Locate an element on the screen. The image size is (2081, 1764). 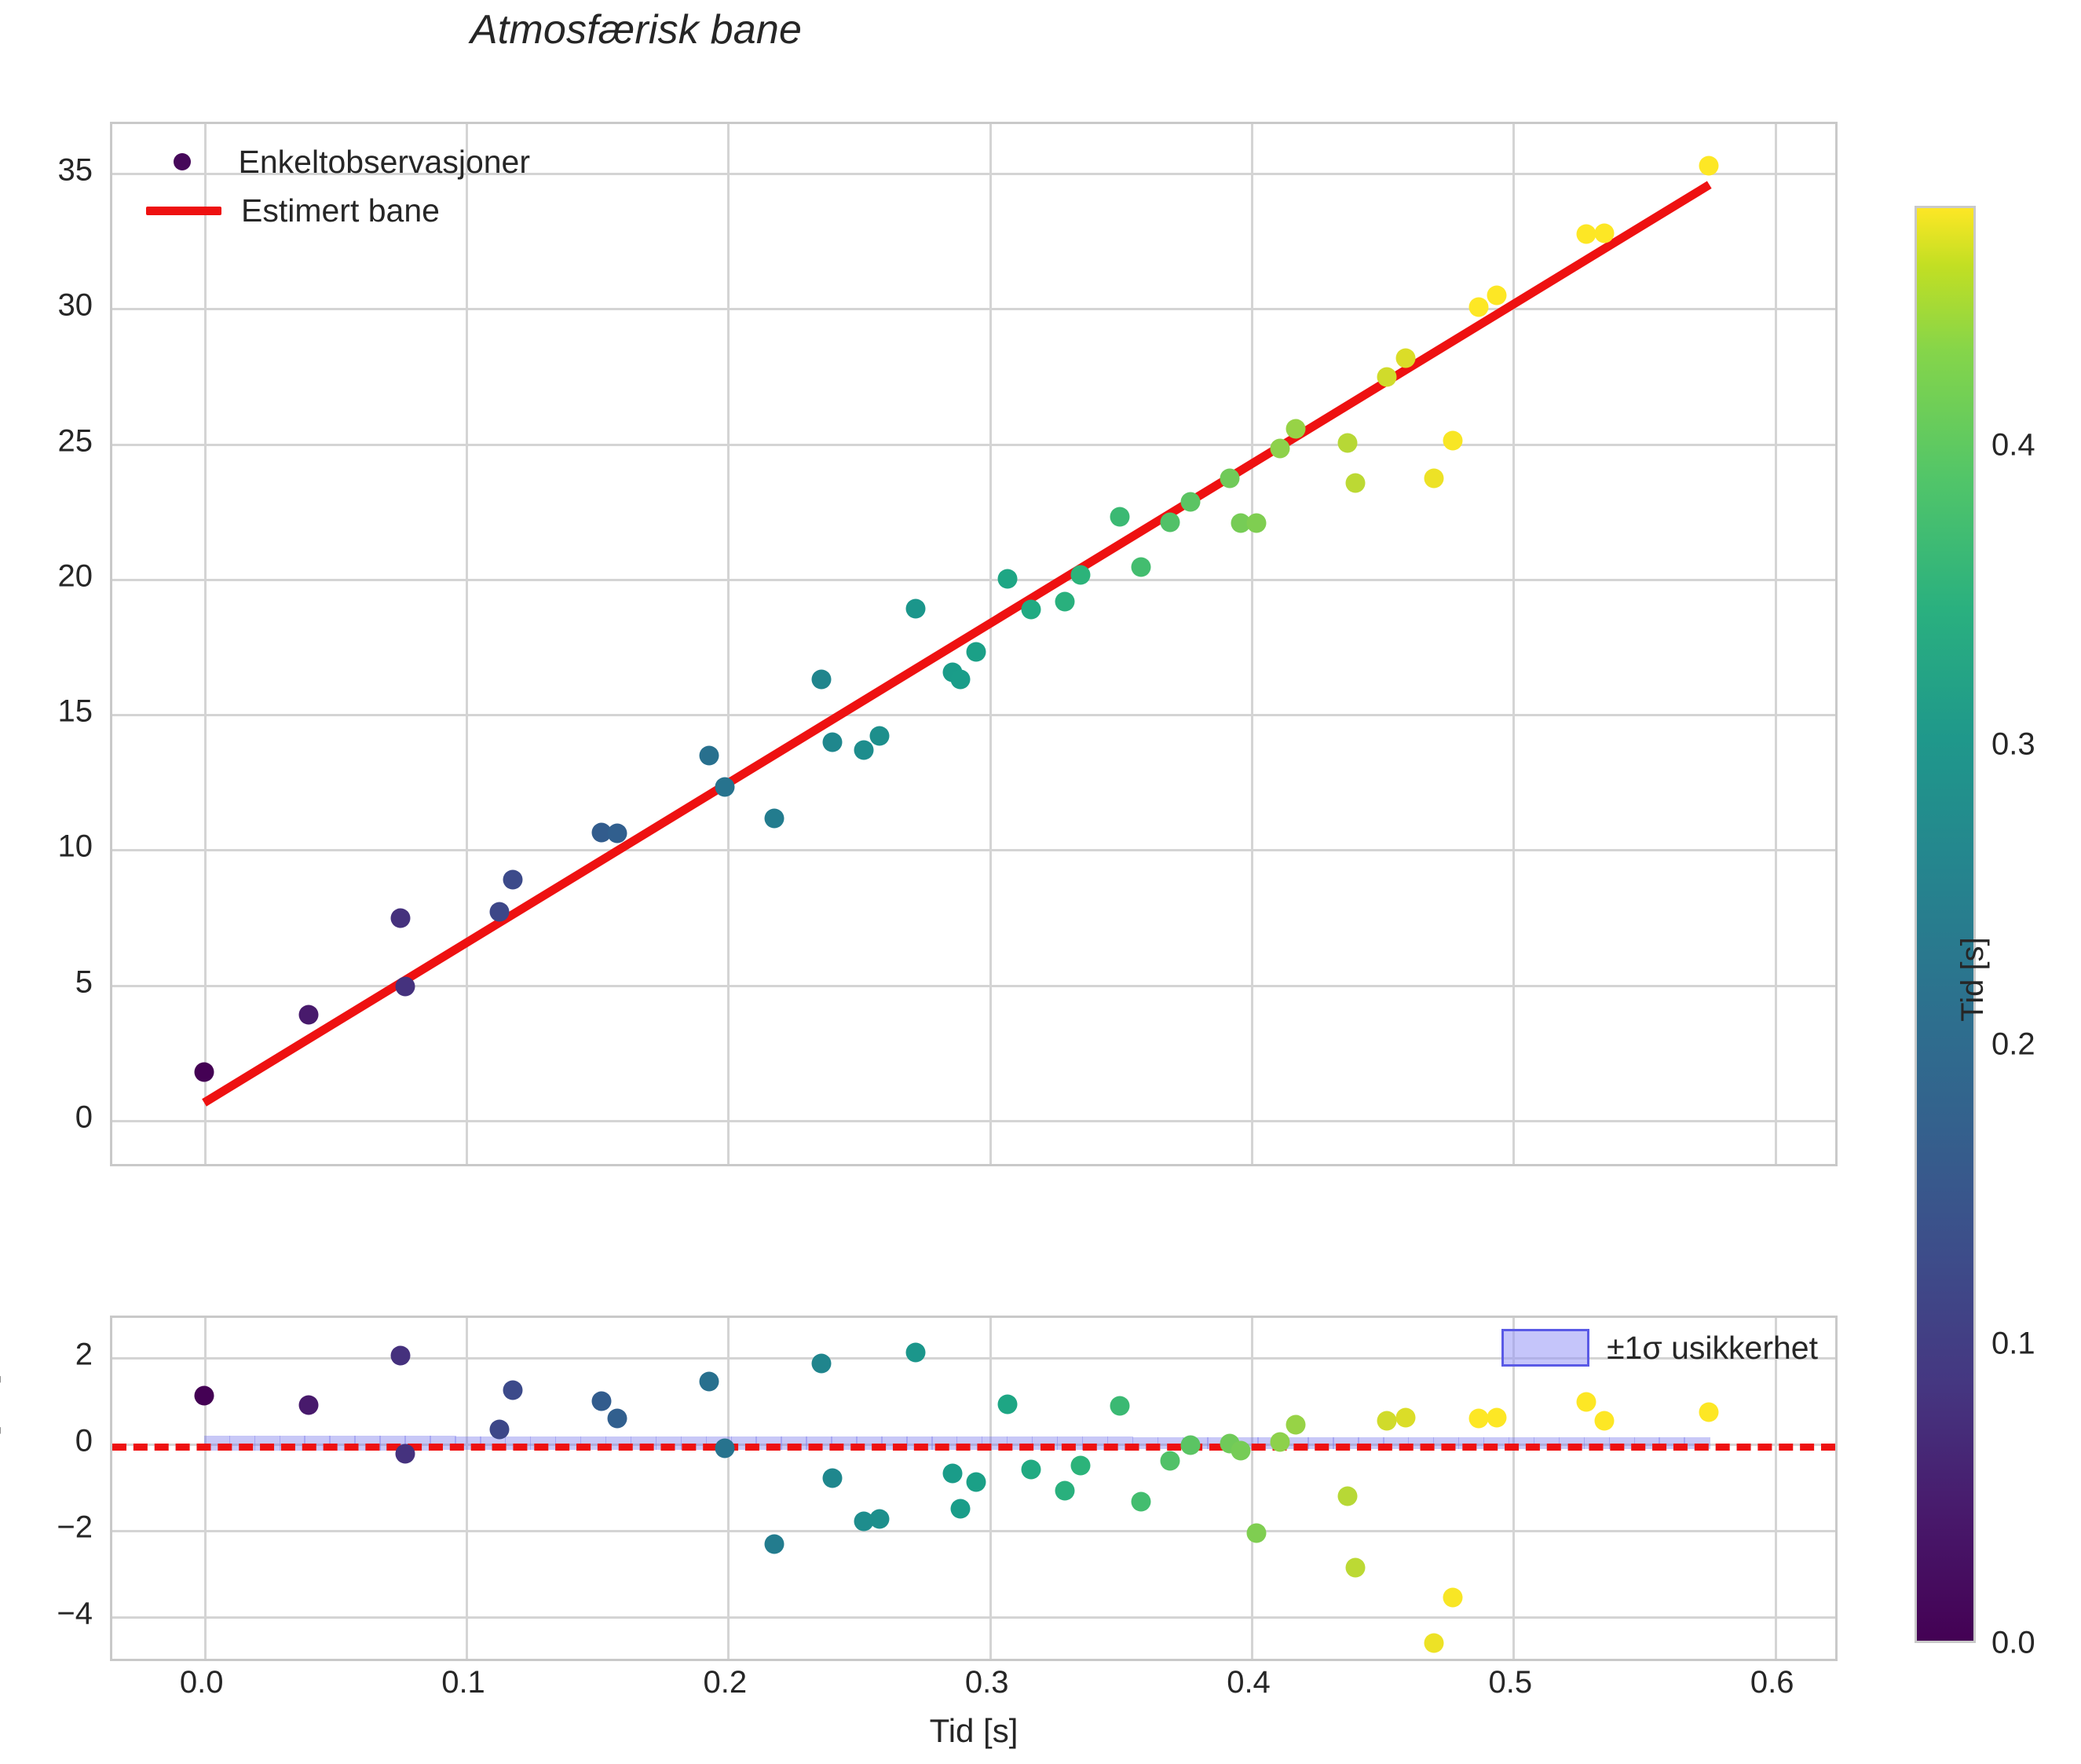
y-tick-label: −4 is located at coordinates (75, 1613).